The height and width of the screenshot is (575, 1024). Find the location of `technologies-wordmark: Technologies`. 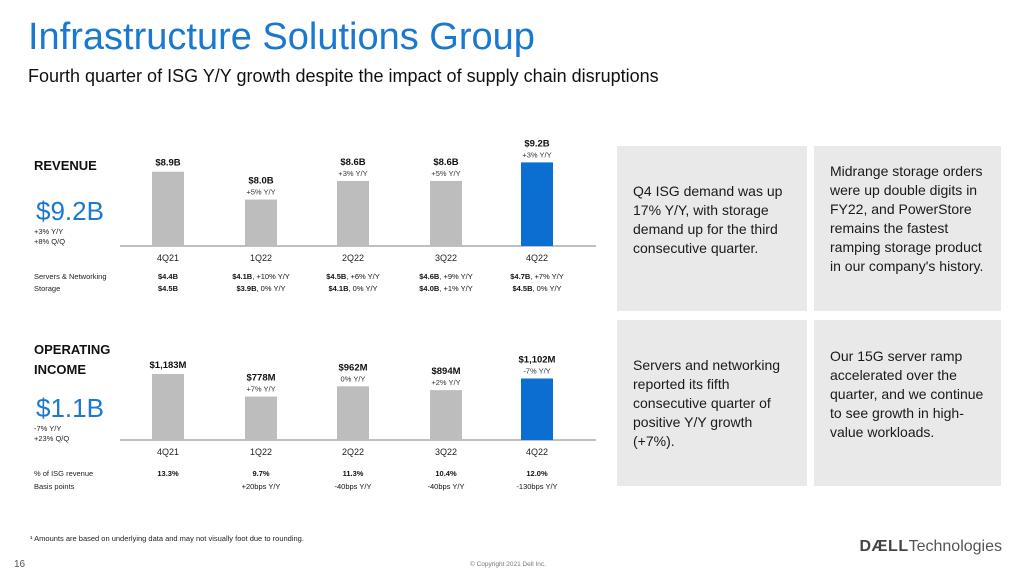

technologies-wordmark: Technologies is located at coordinates (955, 546).